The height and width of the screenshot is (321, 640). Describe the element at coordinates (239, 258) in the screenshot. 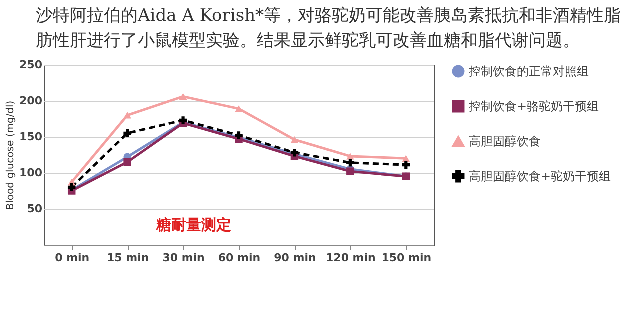

I see `x-tick-label: 60 min` at that location.